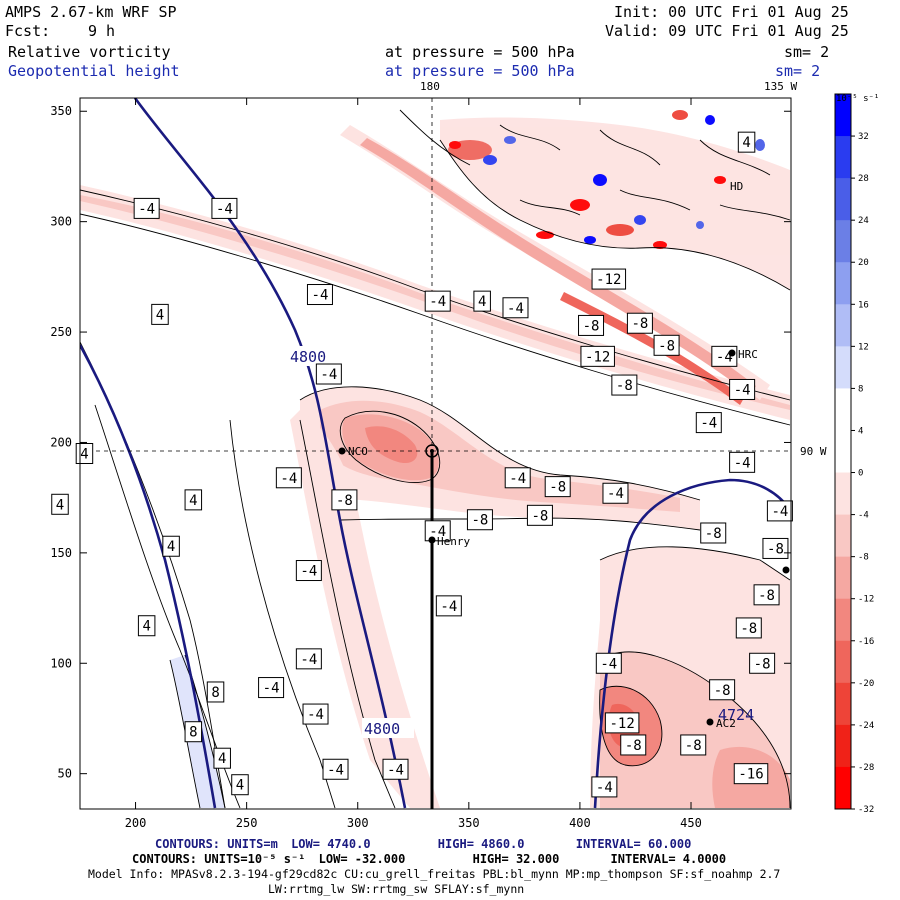 This screenshot has width=900, height=900. I want to click on y-tick-label: 50, so click(65, 774).